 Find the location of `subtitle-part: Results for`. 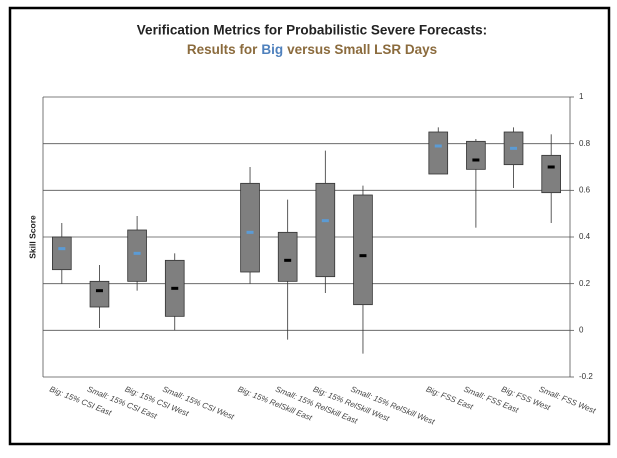

subtitle-part: Results for is located at coordinates (222, 49).